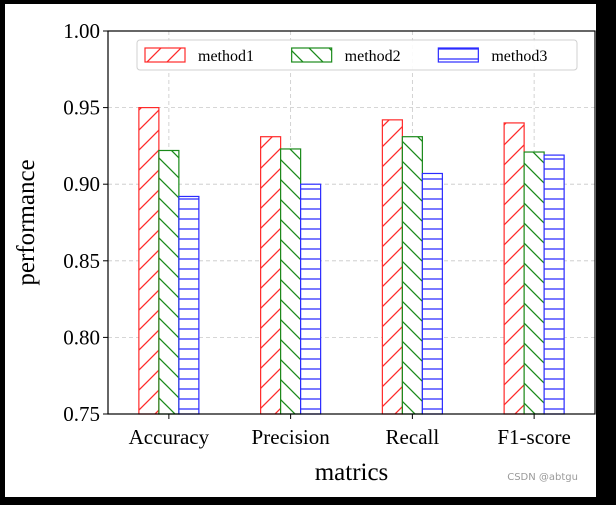  I want to click on watermark: CSDN @abtgu, so click(542, 477).